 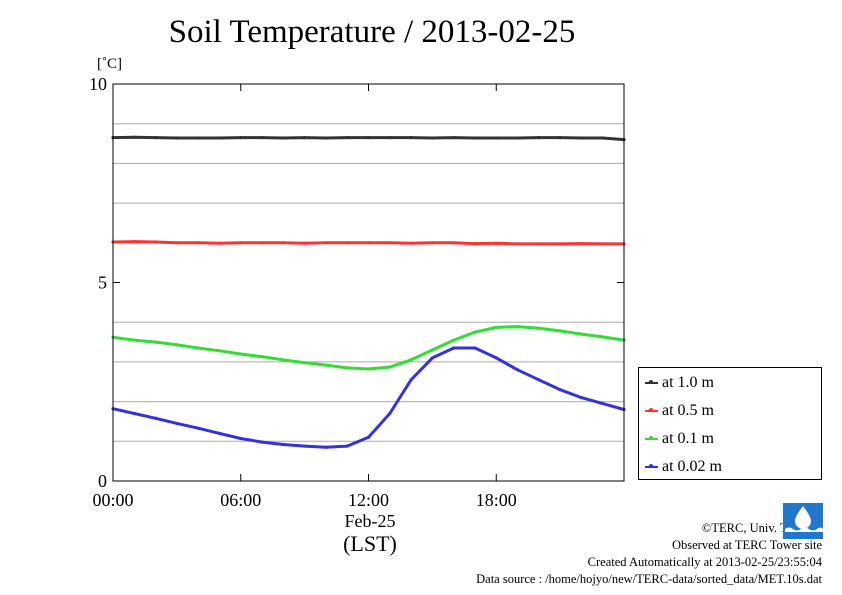 What do you see at coordinates (102, 283) in the screenshot?
I see `y-tick-label-5: 5` at bounding box center [102, 283].